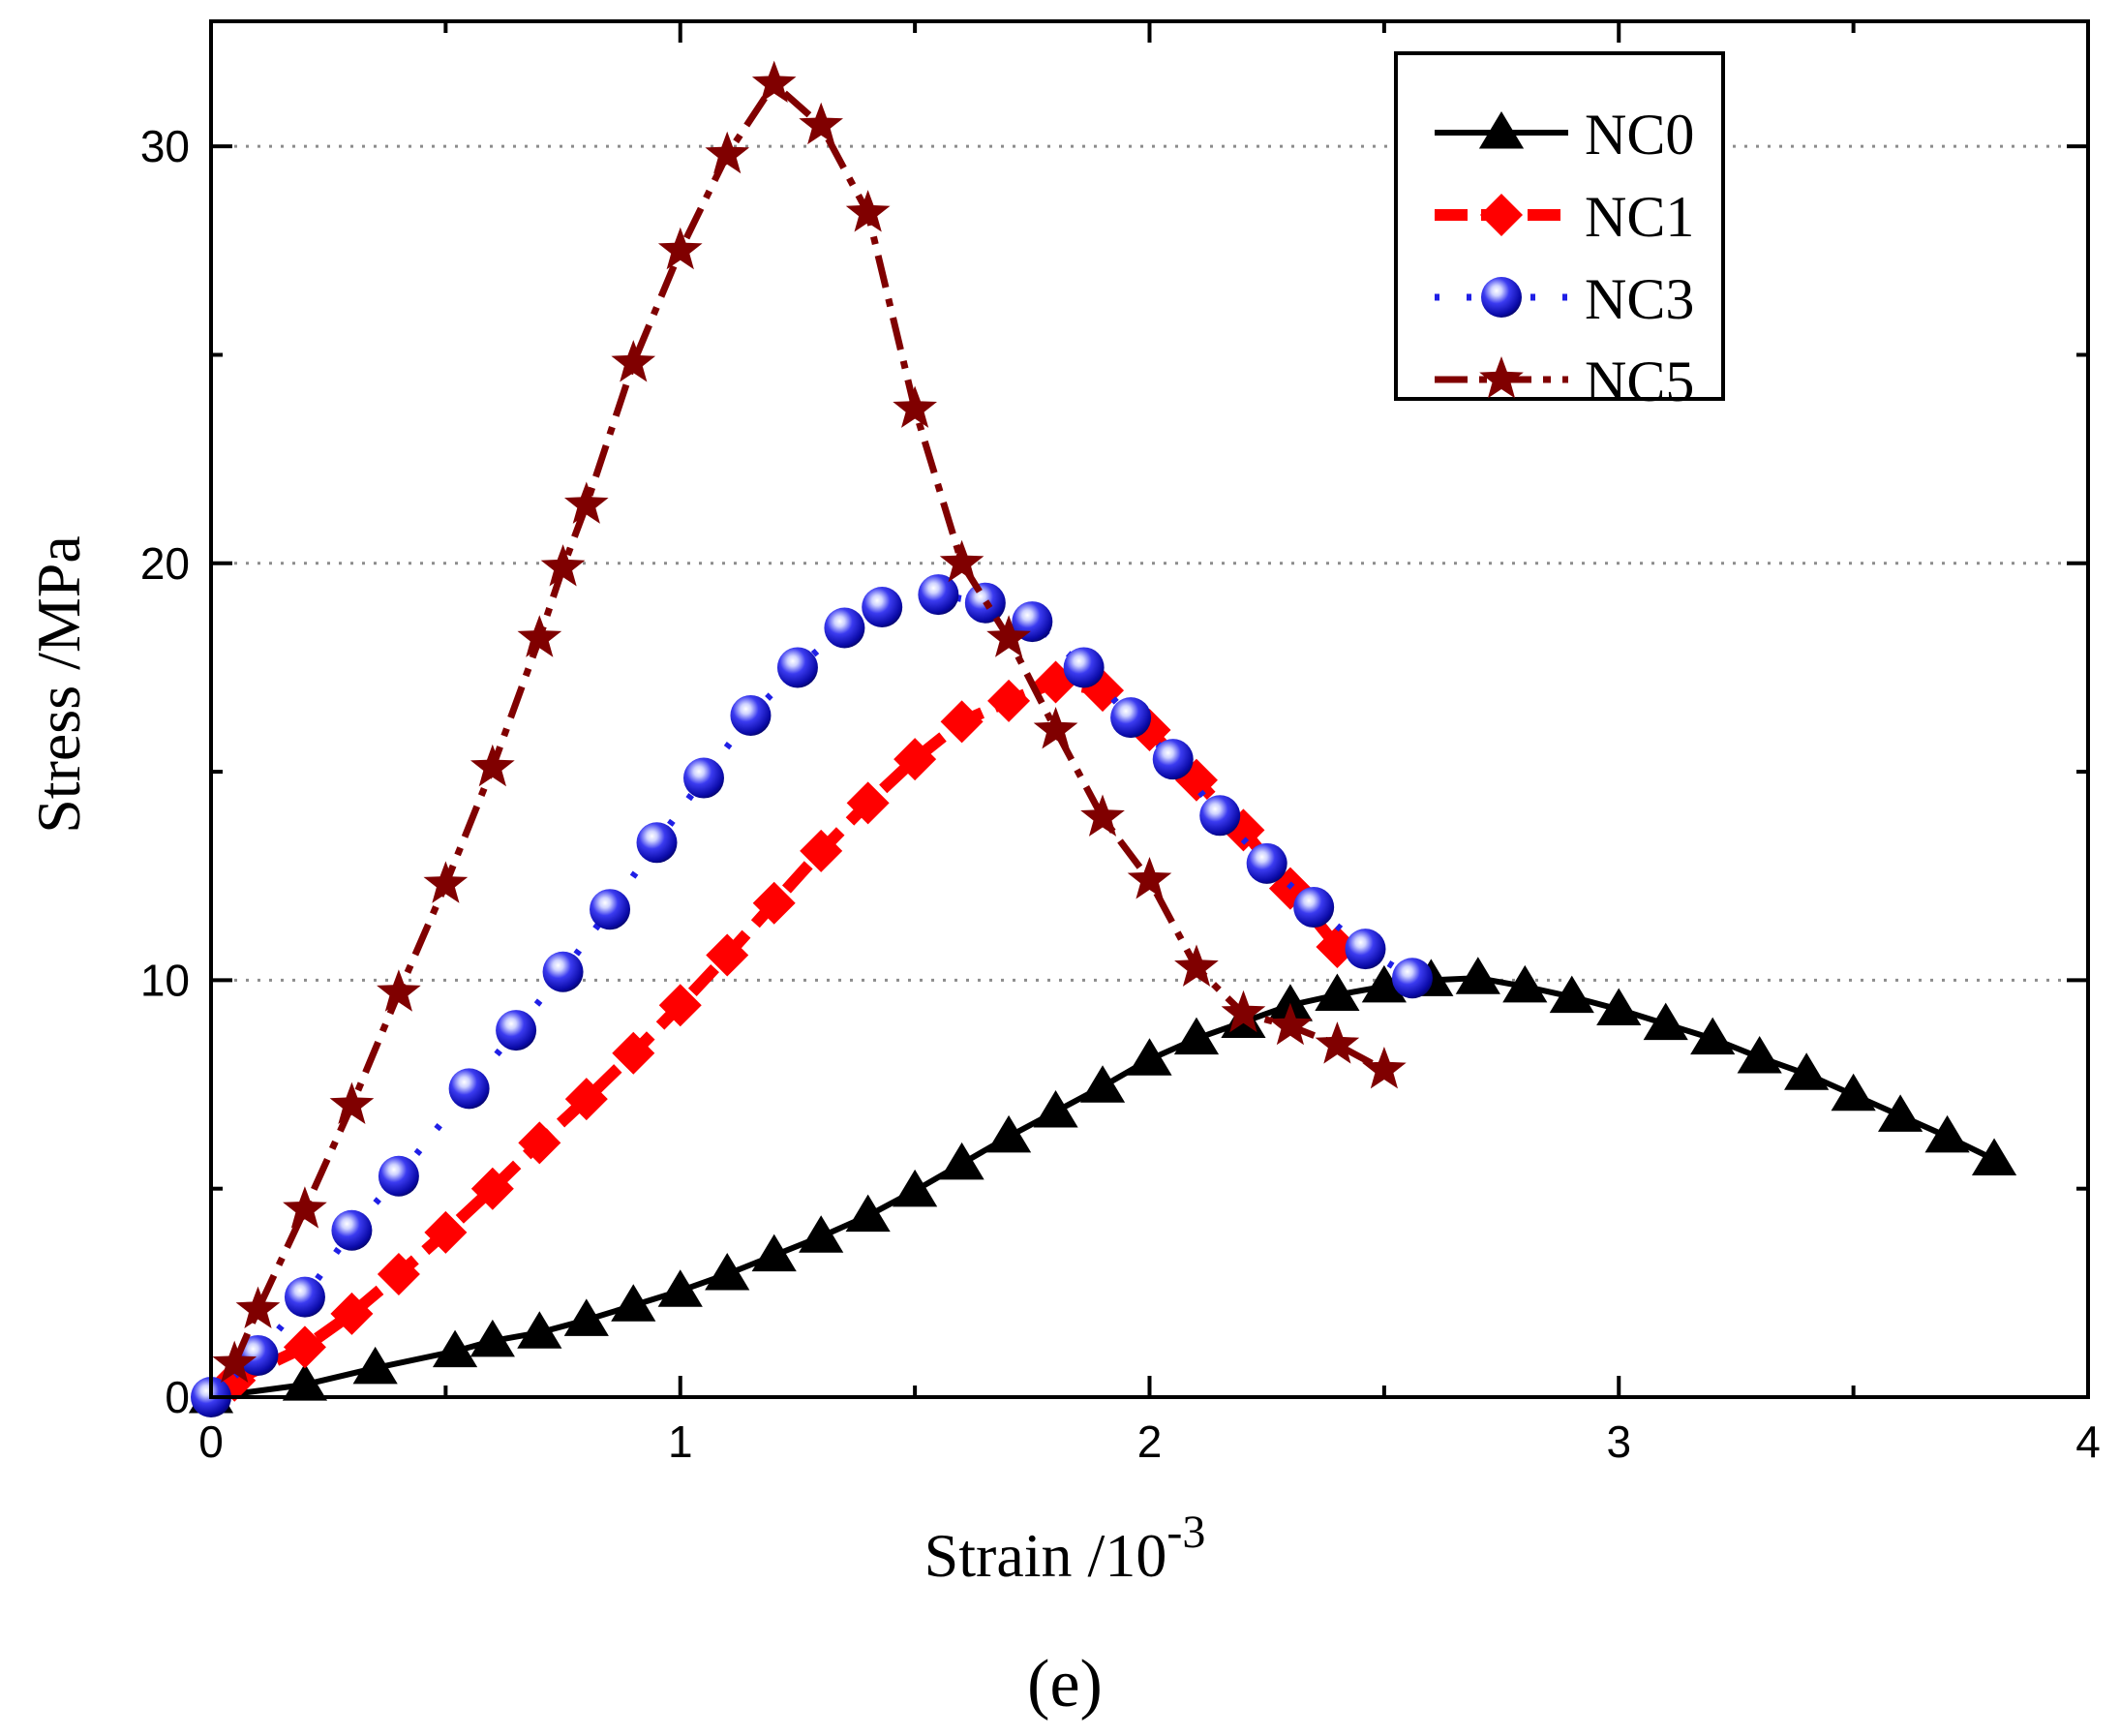 The image size is (2120, 1736). I want to click on x-tick-label: 3, so click(1618, 1441).